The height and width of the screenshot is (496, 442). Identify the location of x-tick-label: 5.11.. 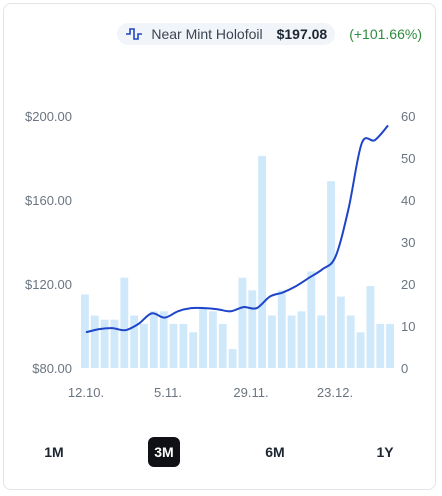
(168, 392).